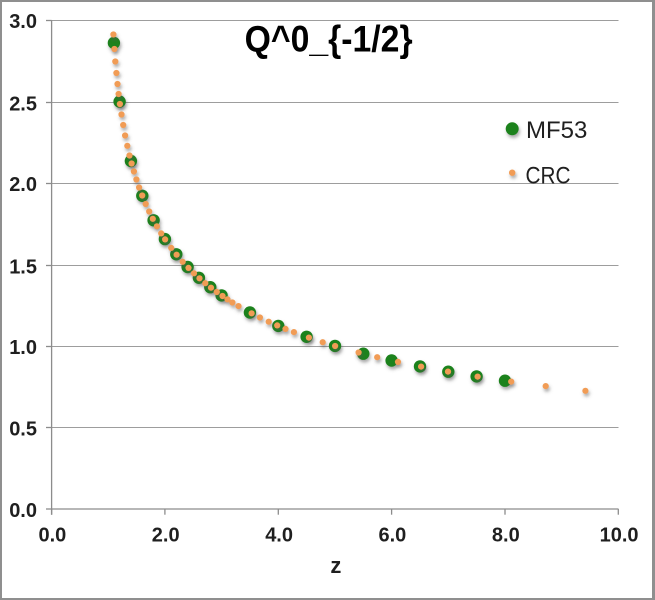  I want to click on svg-text: 3.0, so click(23, 22).